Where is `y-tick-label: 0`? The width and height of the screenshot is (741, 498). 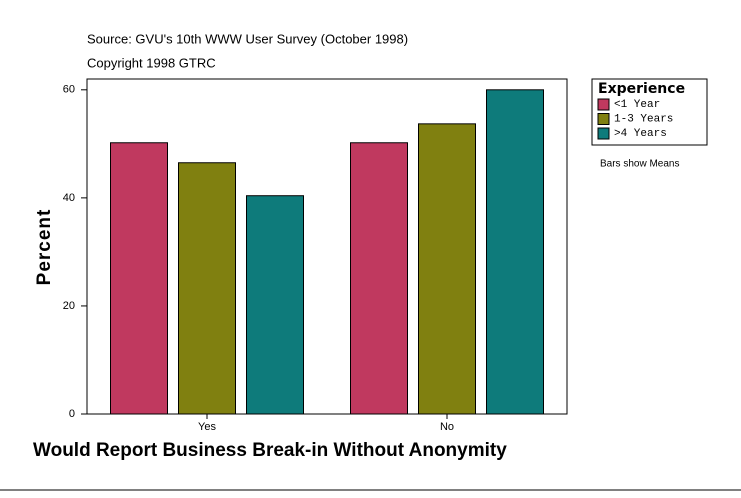 y-tick-label: 0 is located at coordinates (72, 414).